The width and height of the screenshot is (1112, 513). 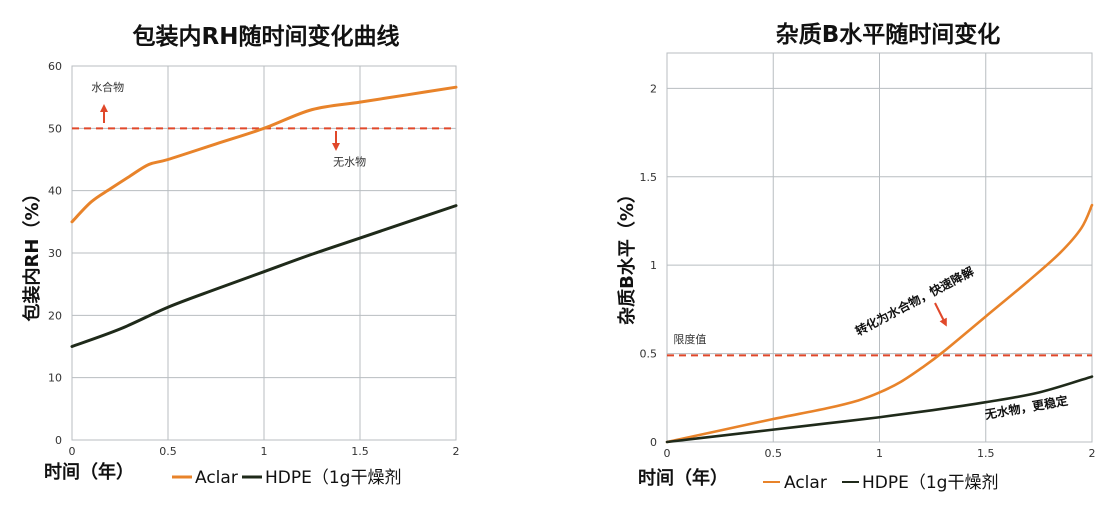 I want to click on impurity-legend-aclar-label: Aclar, so click(x=805, y=483).